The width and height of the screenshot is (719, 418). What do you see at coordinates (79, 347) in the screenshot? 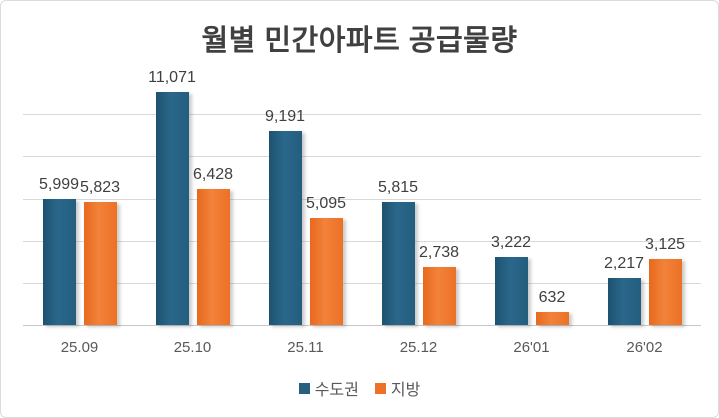
I see `x-axis-label-25.09: 25.09` at bounding box center [79, 347].